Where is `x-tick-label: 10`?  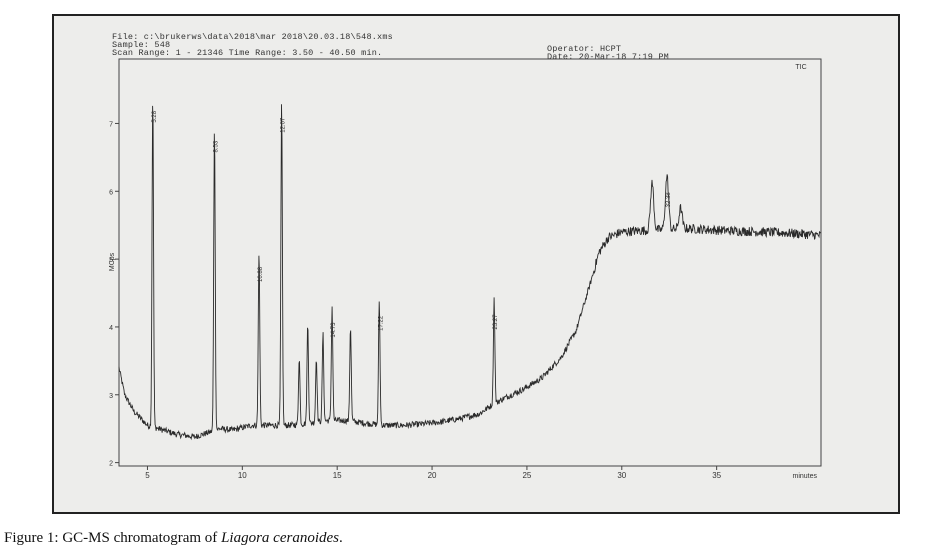
x-tick-label: 10 is located at coordinates (242, 475).